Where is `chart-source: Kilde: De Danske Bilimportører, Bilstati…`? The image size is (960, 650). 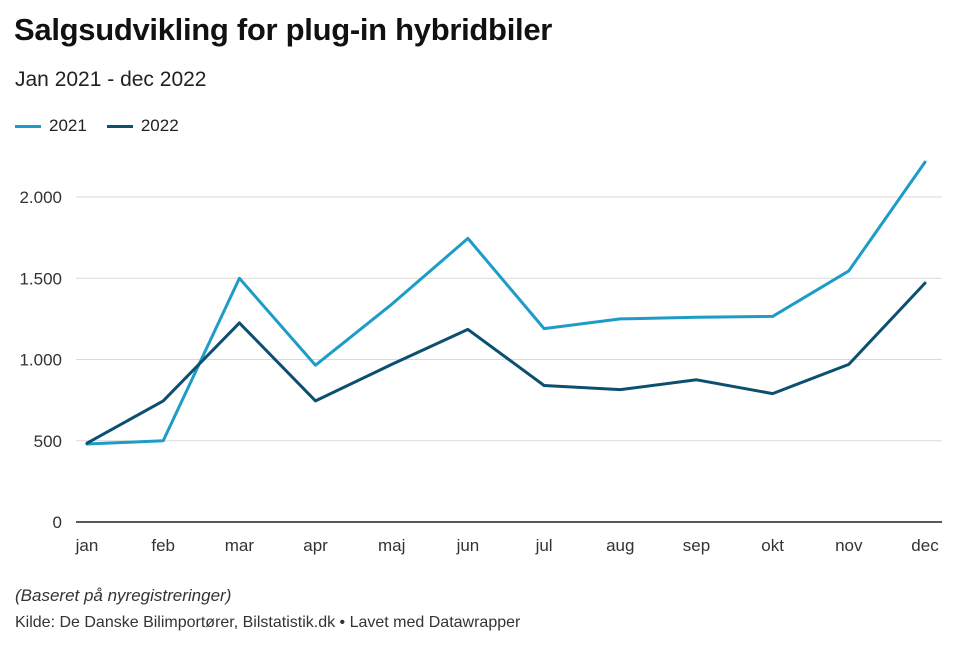
chart-source: Kilde: De Danske Bilimportører, Bilstati… is located at coordinates (268, 622).